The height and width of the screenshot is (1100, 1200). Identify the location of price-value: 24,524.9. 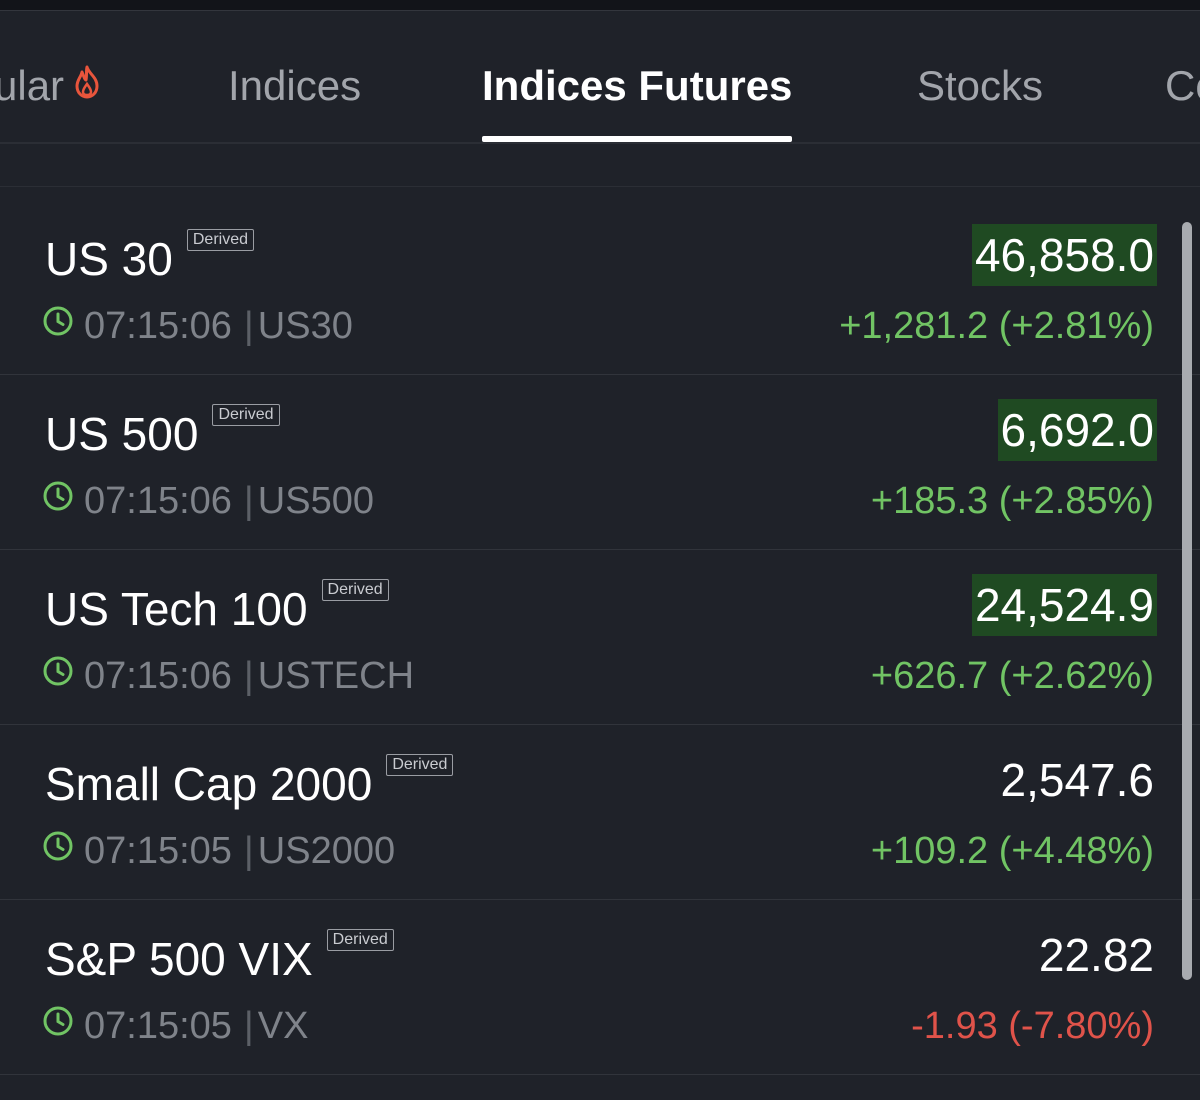
(1064, 605).